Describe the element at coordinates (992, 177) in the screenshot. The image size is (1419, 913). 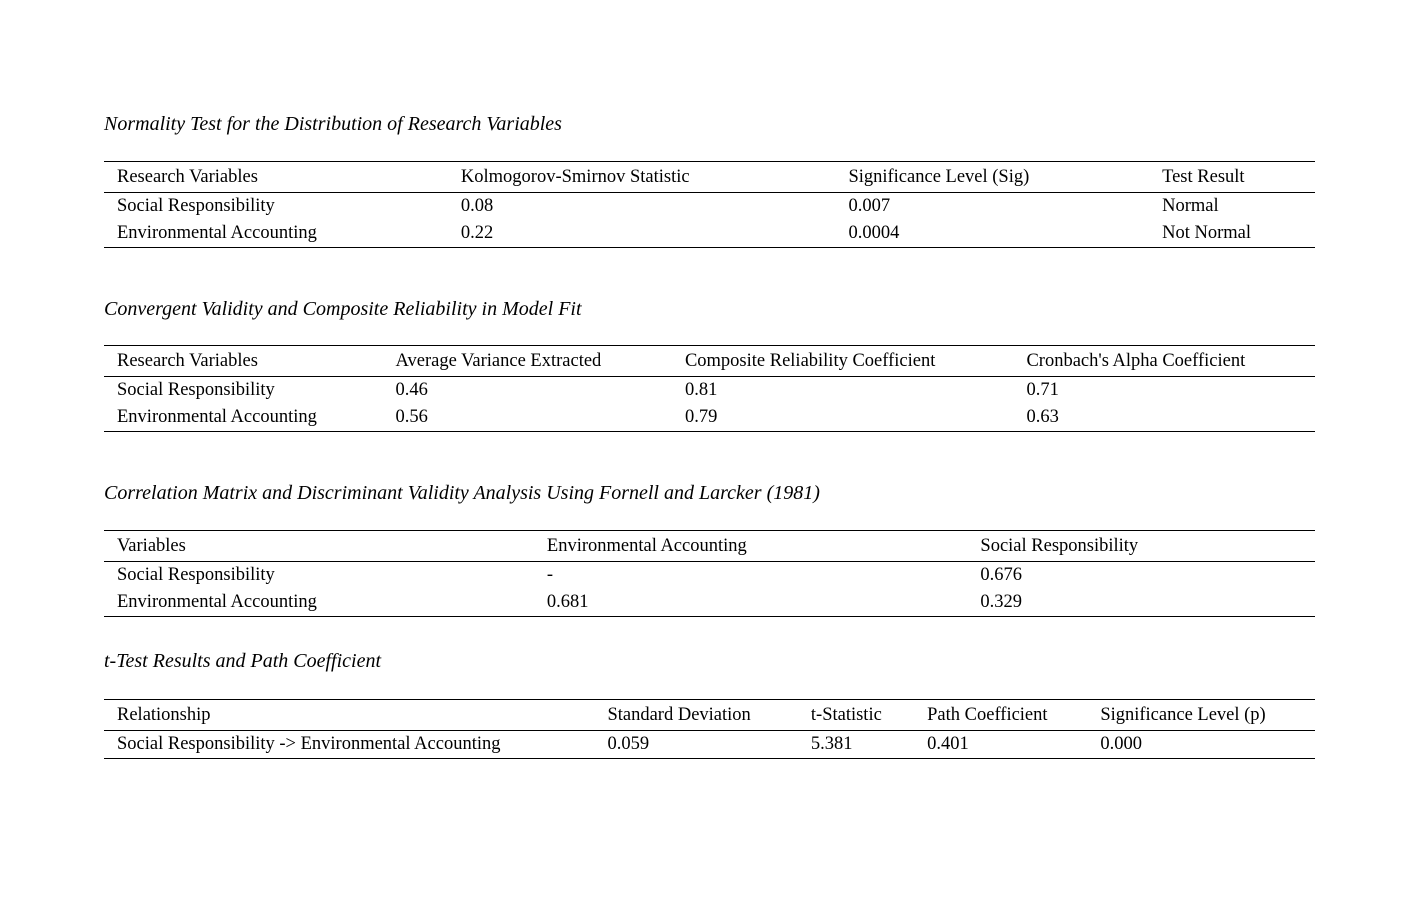
I see `column-header: Significance Level (Sig)` at that location.